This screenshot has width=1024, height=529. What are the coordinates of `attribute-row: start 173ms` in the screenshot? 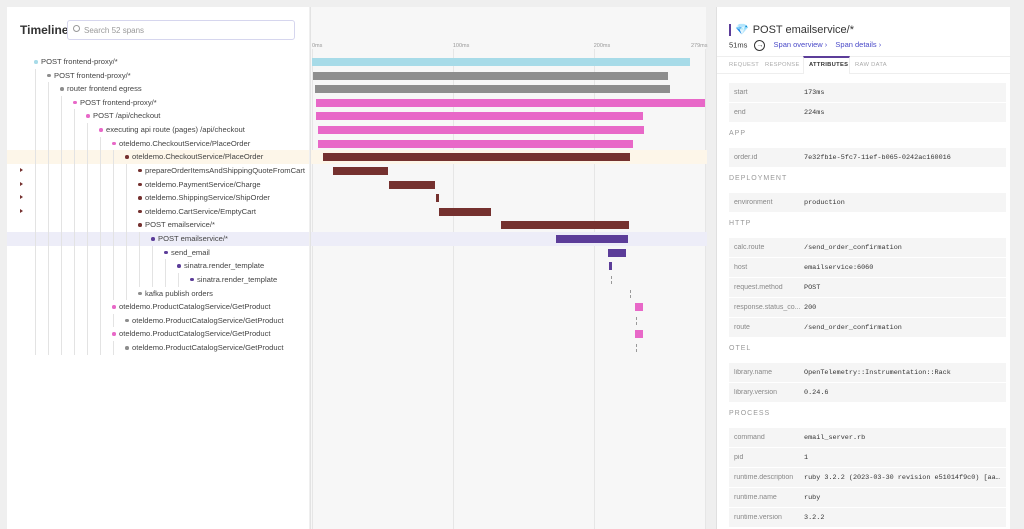 It's located at (867, 93).